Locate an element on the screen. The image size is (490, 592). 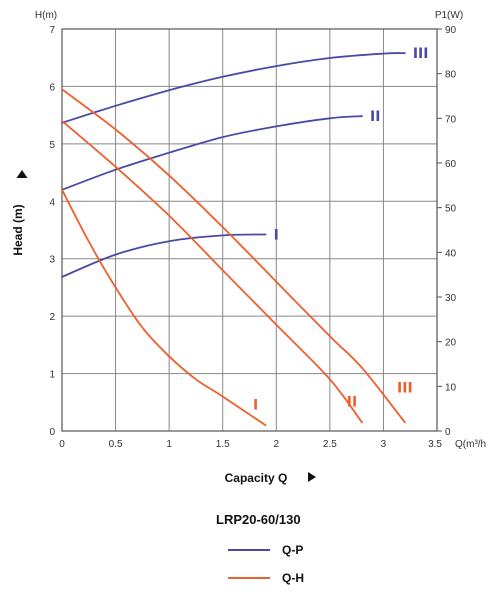
legend-item-qp: Q-P is located at coordinates (265, 550).